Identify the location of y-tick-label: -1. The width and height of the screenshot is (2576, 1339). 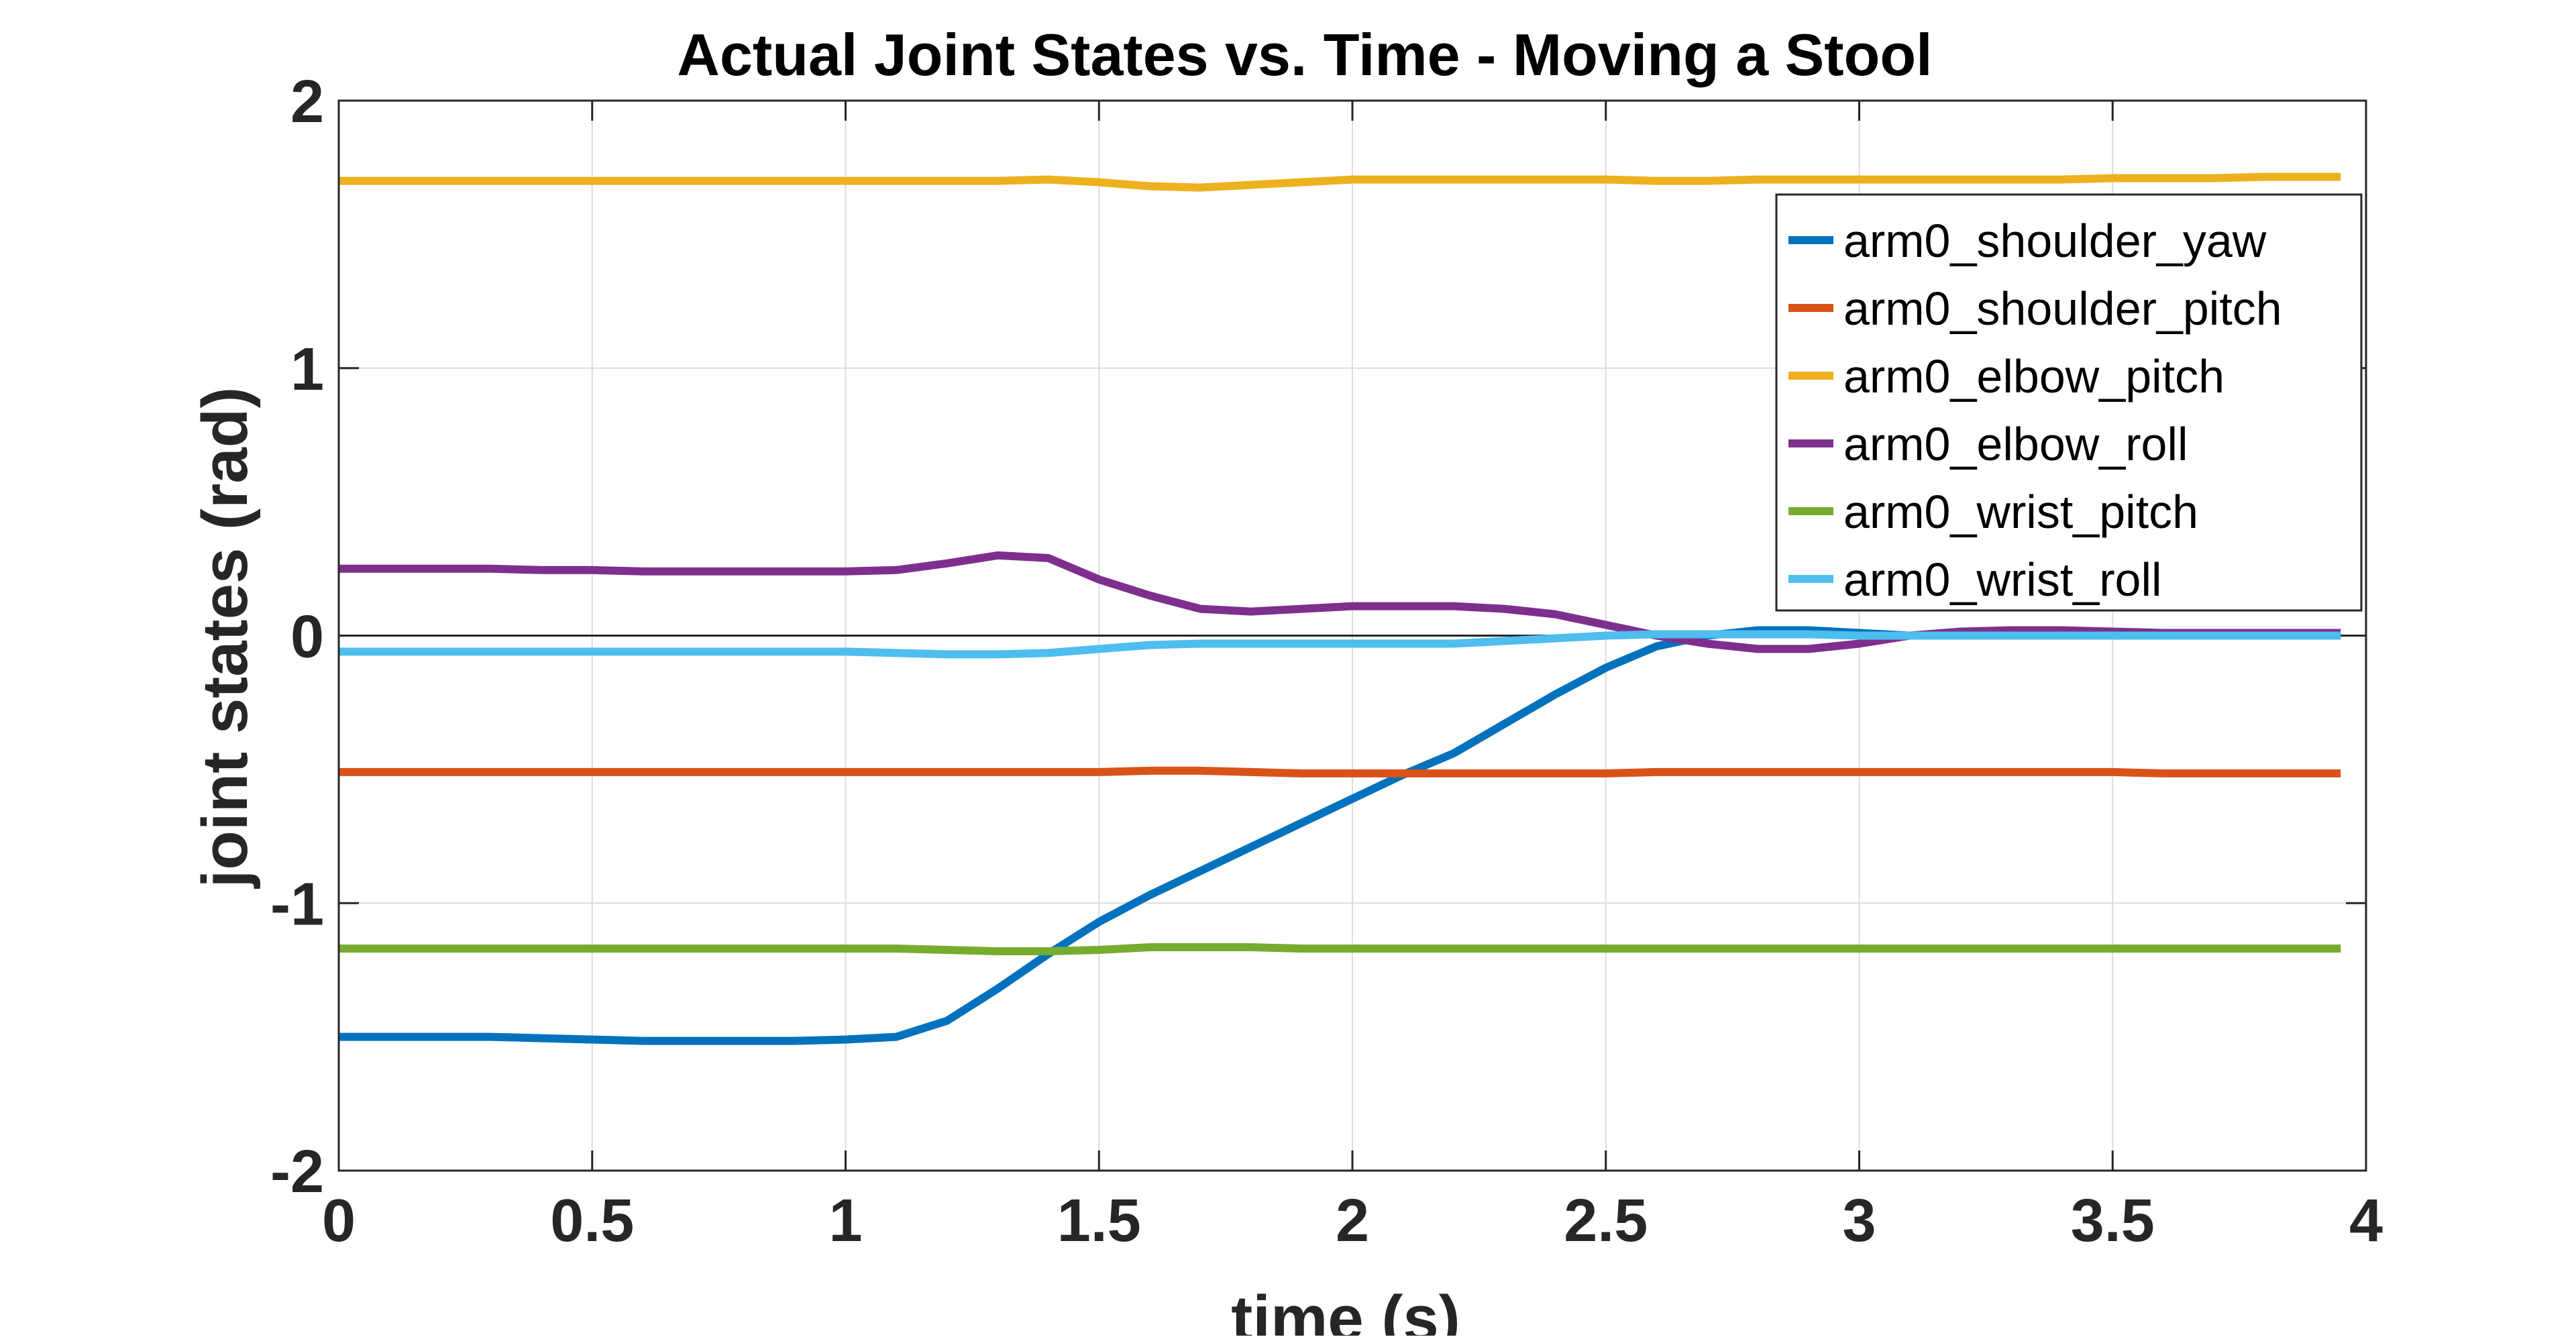
(297, 904).